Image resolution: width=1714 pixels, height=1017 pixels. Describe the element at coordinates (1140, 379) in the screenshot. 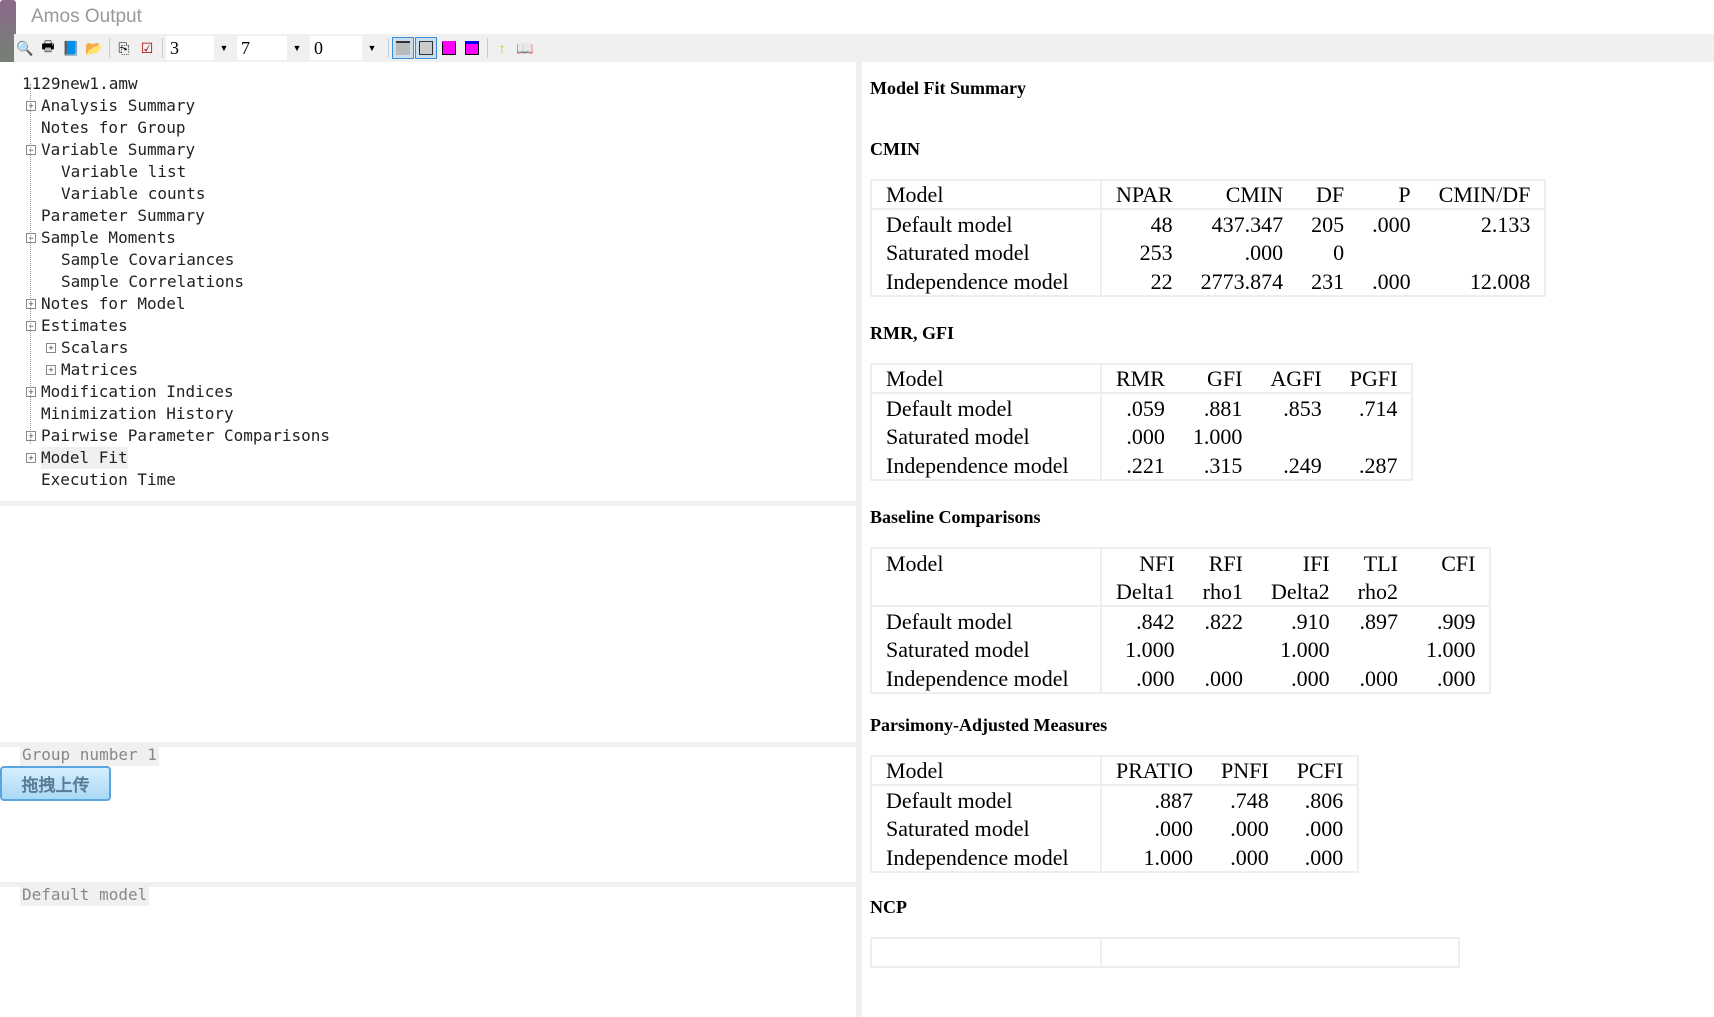

I see `column-header: RMR` at that location.